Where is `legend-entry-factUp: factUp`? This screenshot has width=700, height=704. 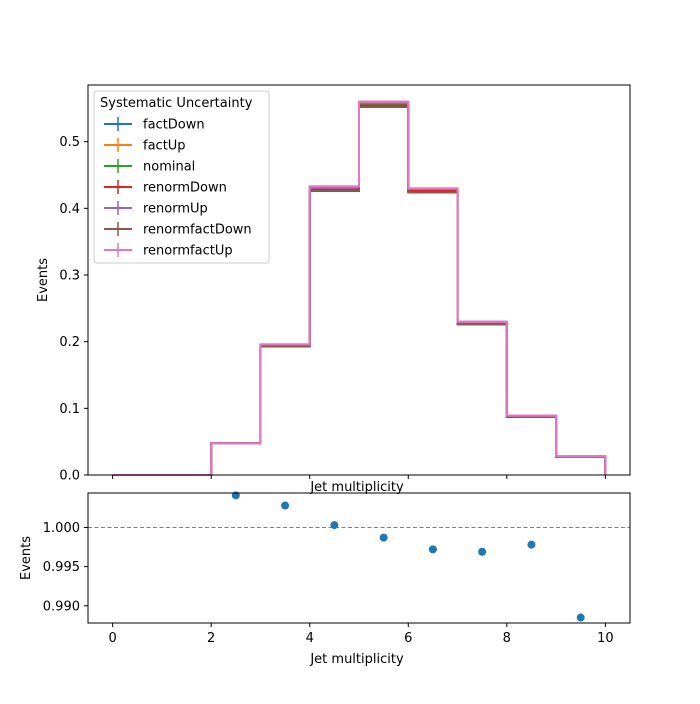
legend-entry-factUp: factUp is located at coordinates (145, 146).